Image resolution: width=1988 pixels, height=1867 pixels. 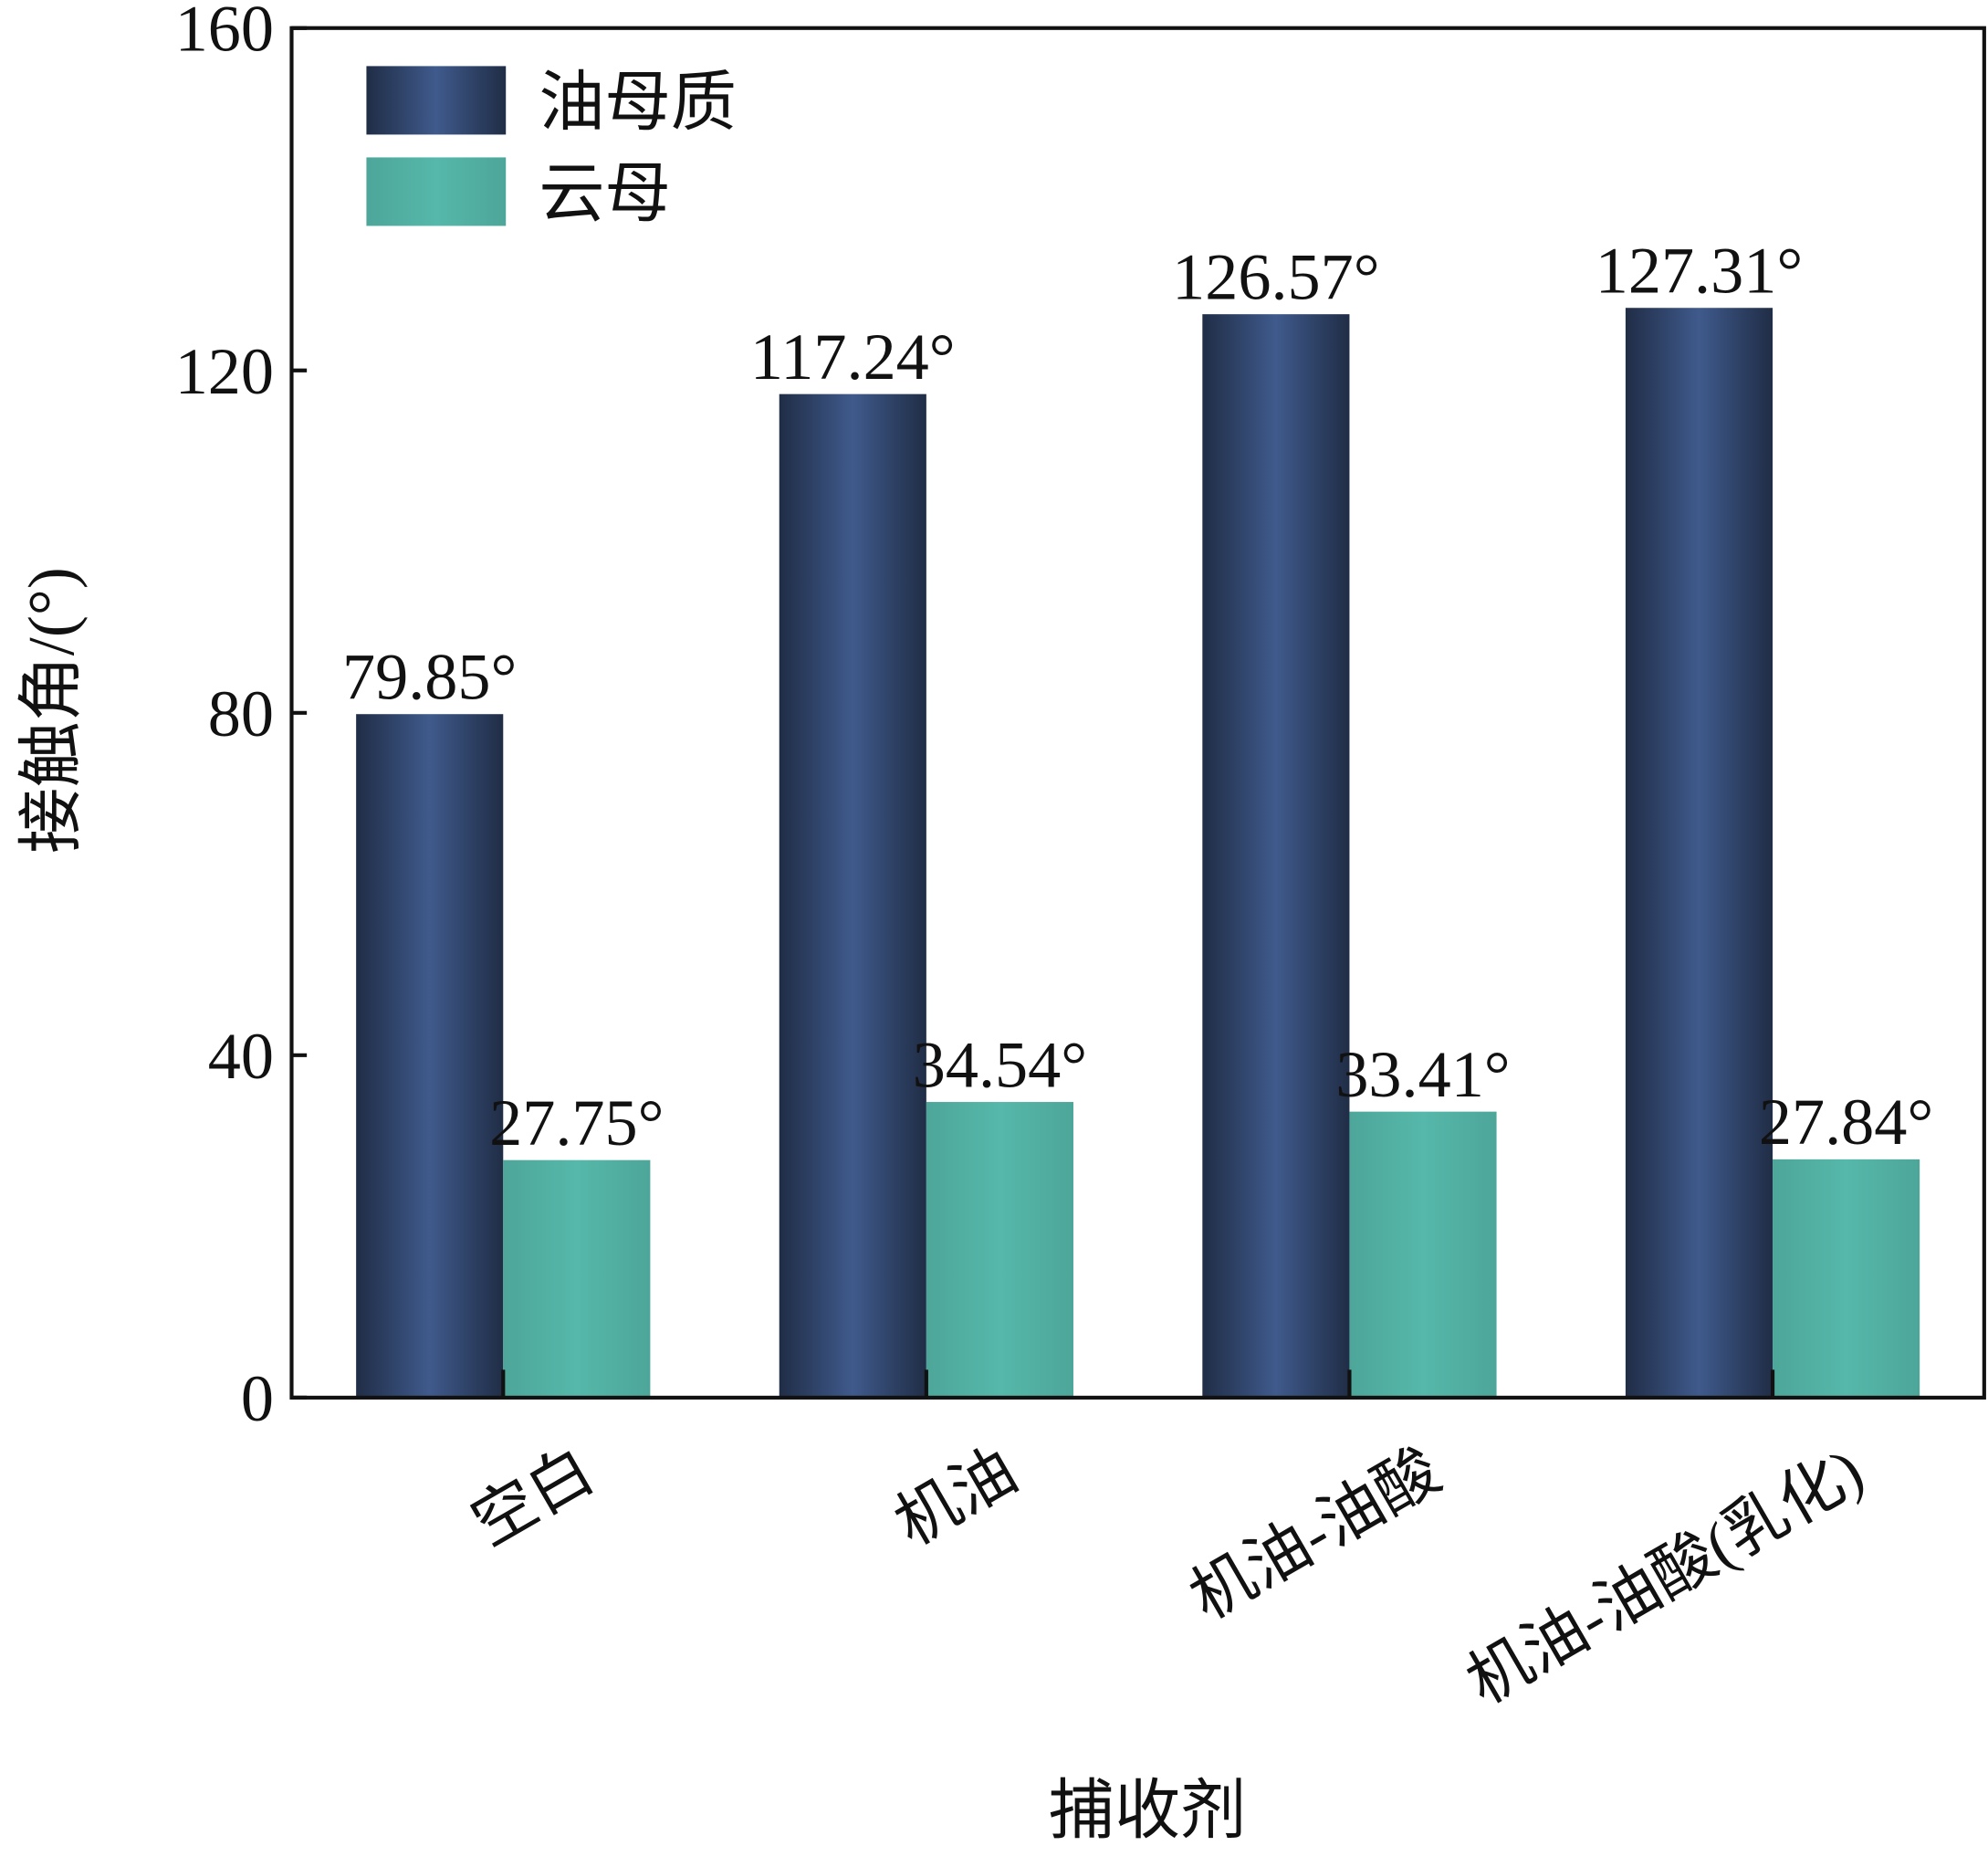 What do you see at coordinates (1846, 1122) in the screenshot?
I see `value-label: 27.84°` at bounding box center [1846, 1122].